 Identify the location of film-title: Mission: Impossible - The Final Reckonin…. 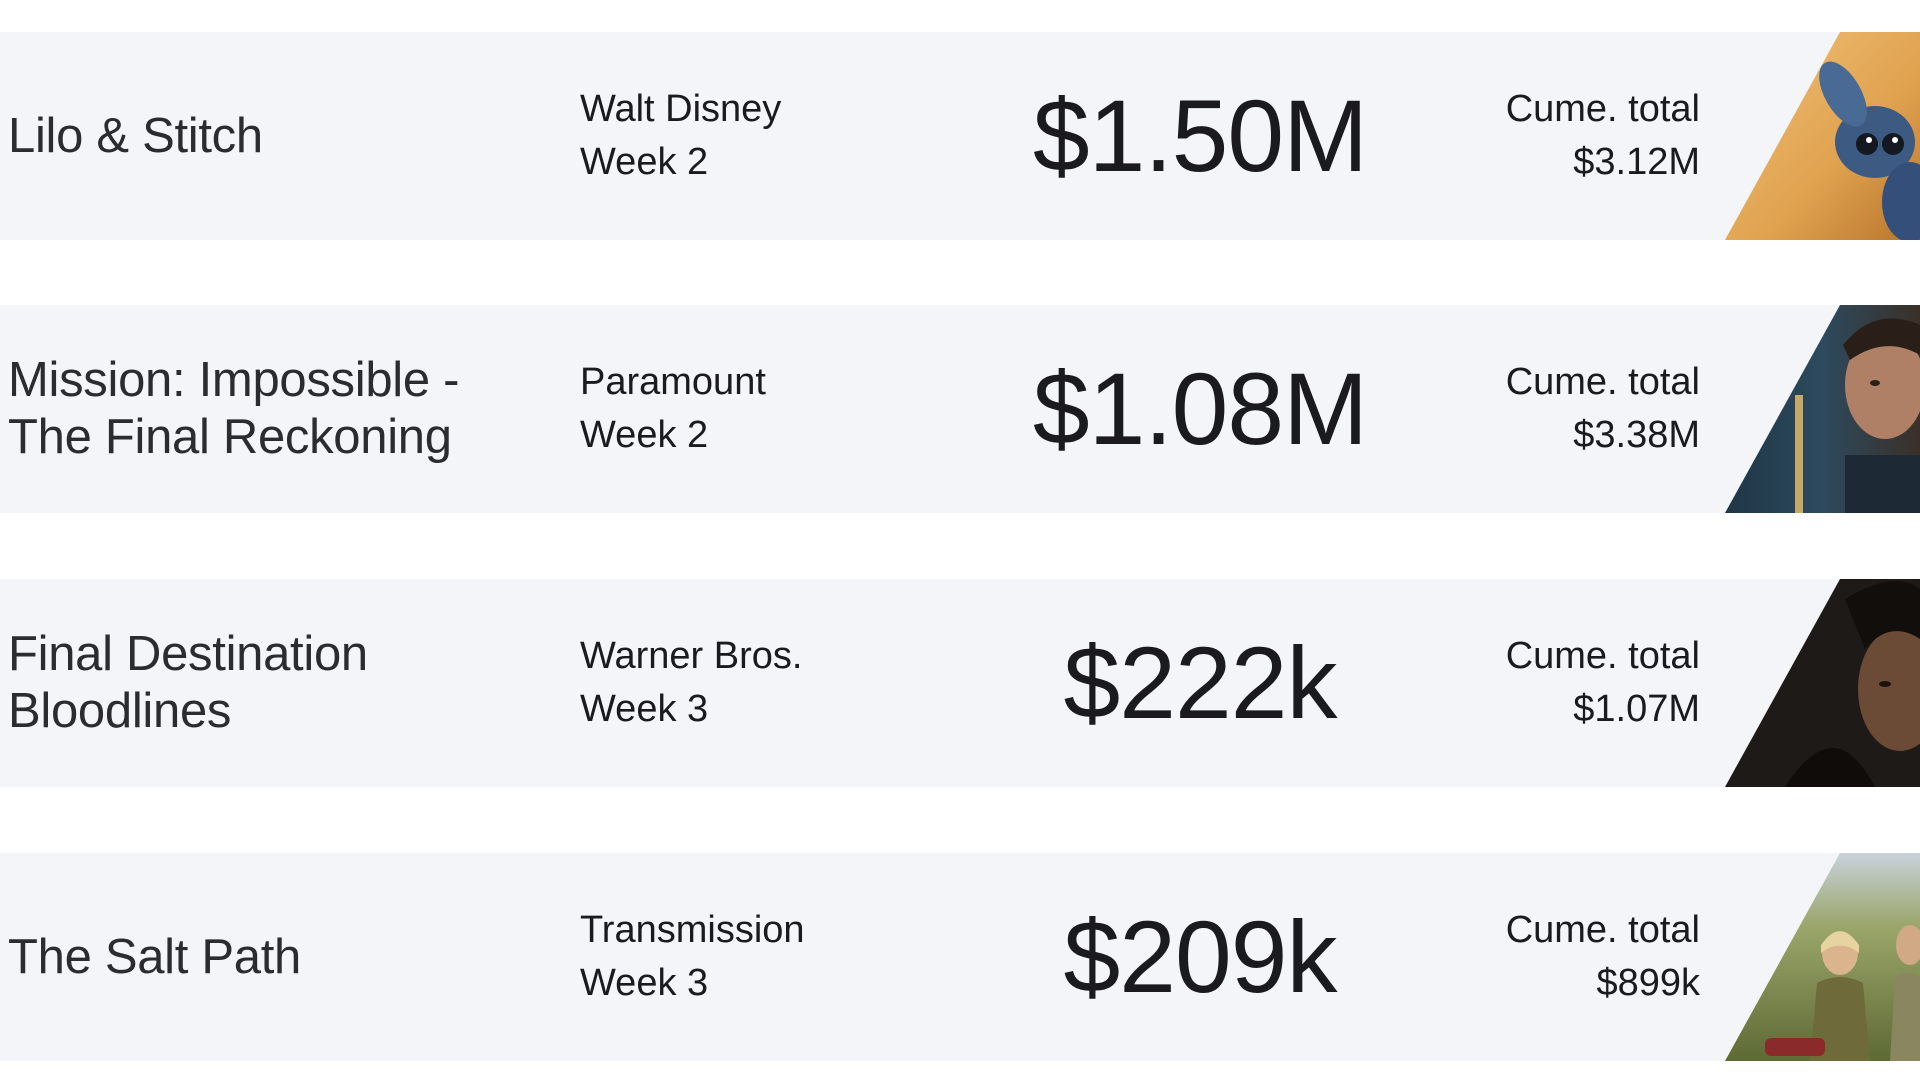
(268, 409).